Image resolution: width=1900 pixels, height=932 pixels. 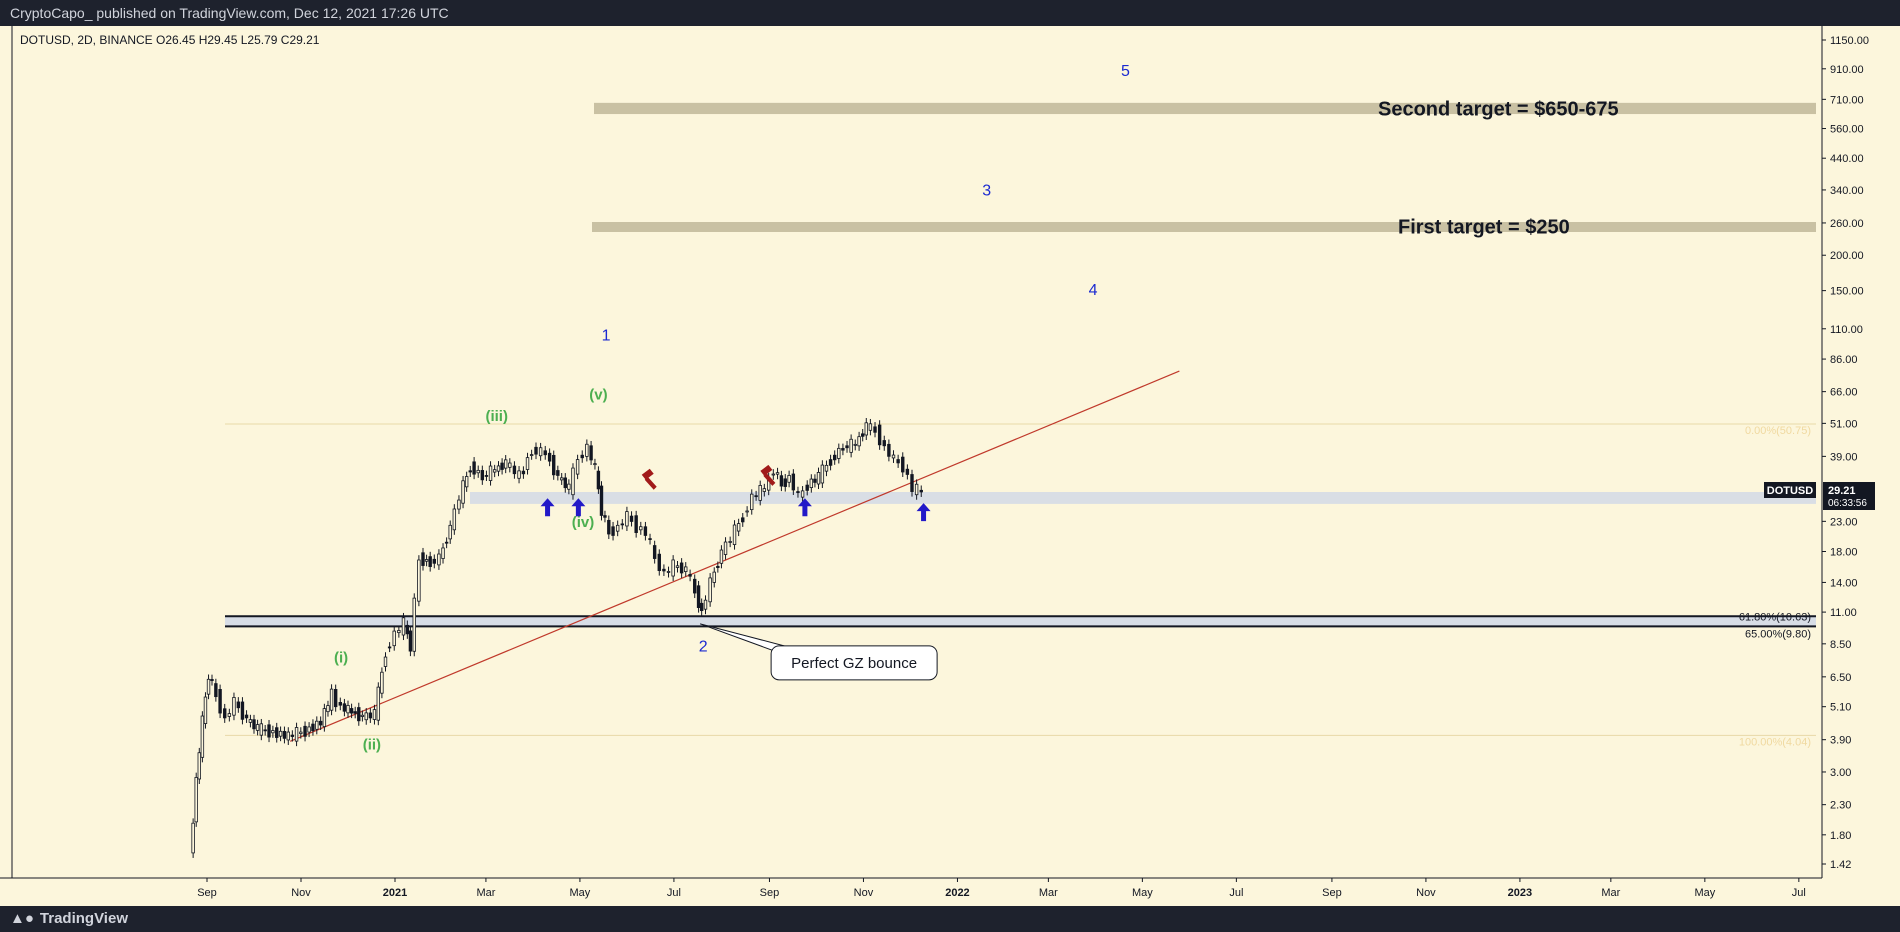 What do you see at coordinates (1484, 227) in the screenshot?
I see `target-label: First target = $250` at bounding box center [1484, 227].